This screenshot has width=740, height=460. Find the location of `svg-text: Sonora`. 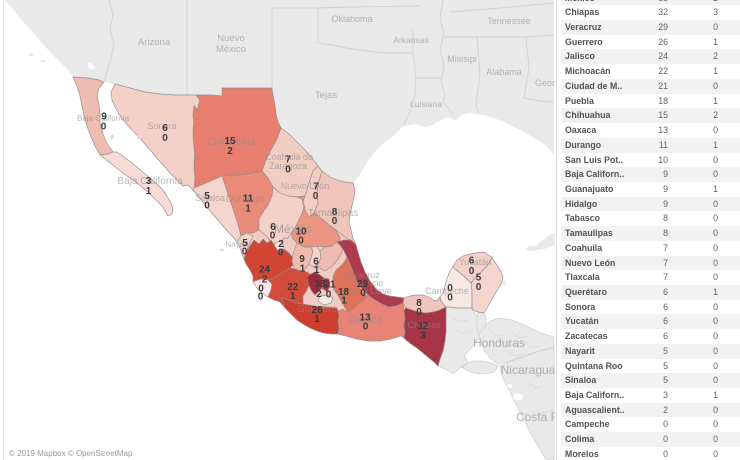

svg-text: Sonora is located at coordinates (161, 126).